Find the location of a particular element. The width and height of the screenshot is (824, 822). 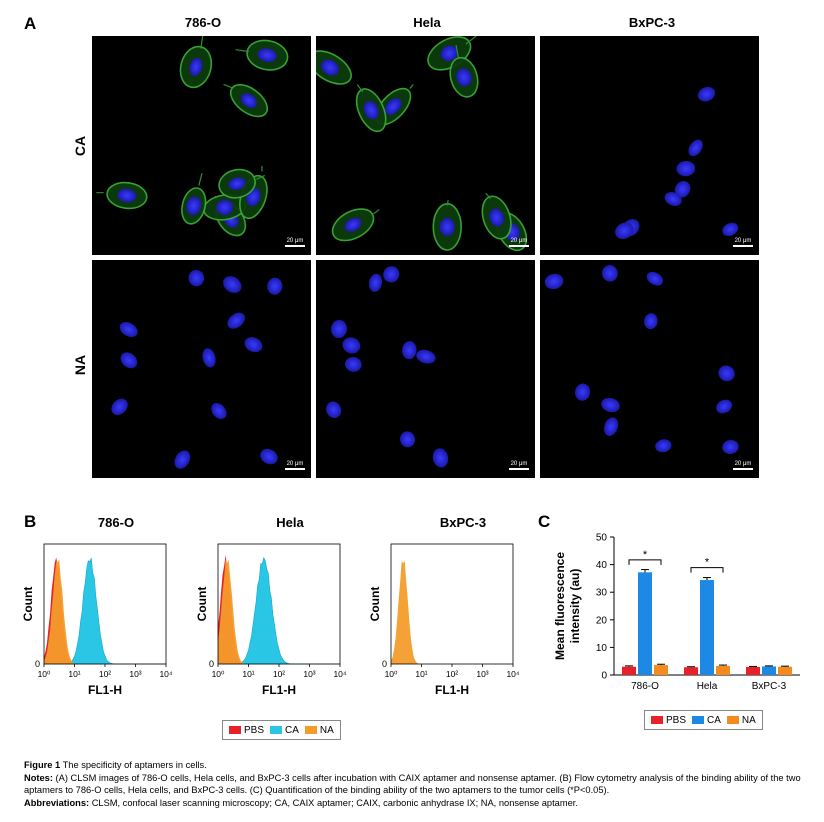

x-tick-label: 10⁰ is located at coordinates (218, 674).